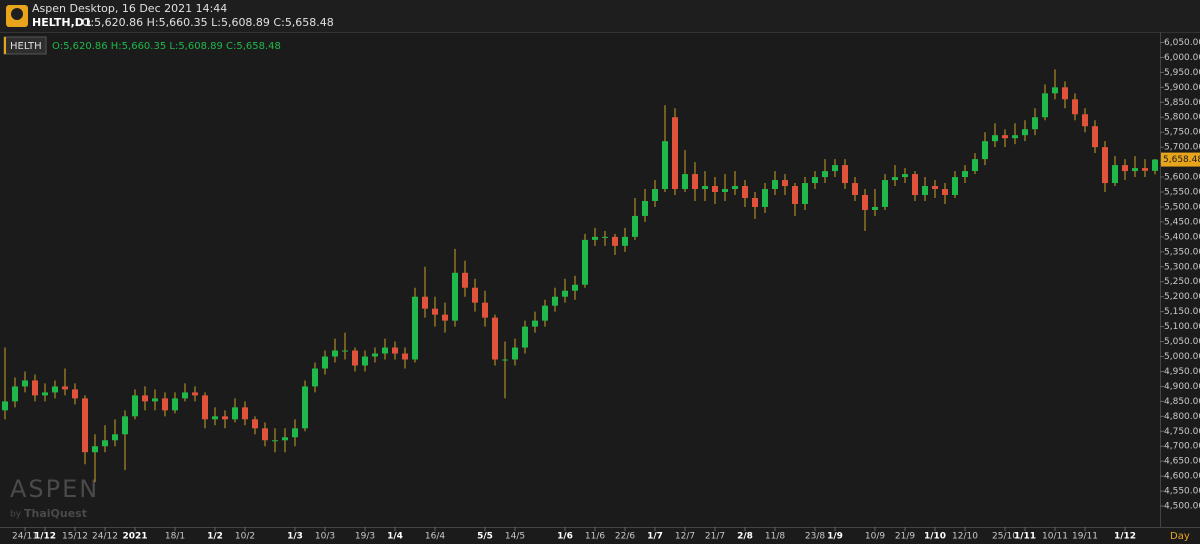 The image size is (1200, 544). Describe the element at coordinates (1182, 103) in the screenshot. I see `y-tick-label: 5,850.00` at that location.